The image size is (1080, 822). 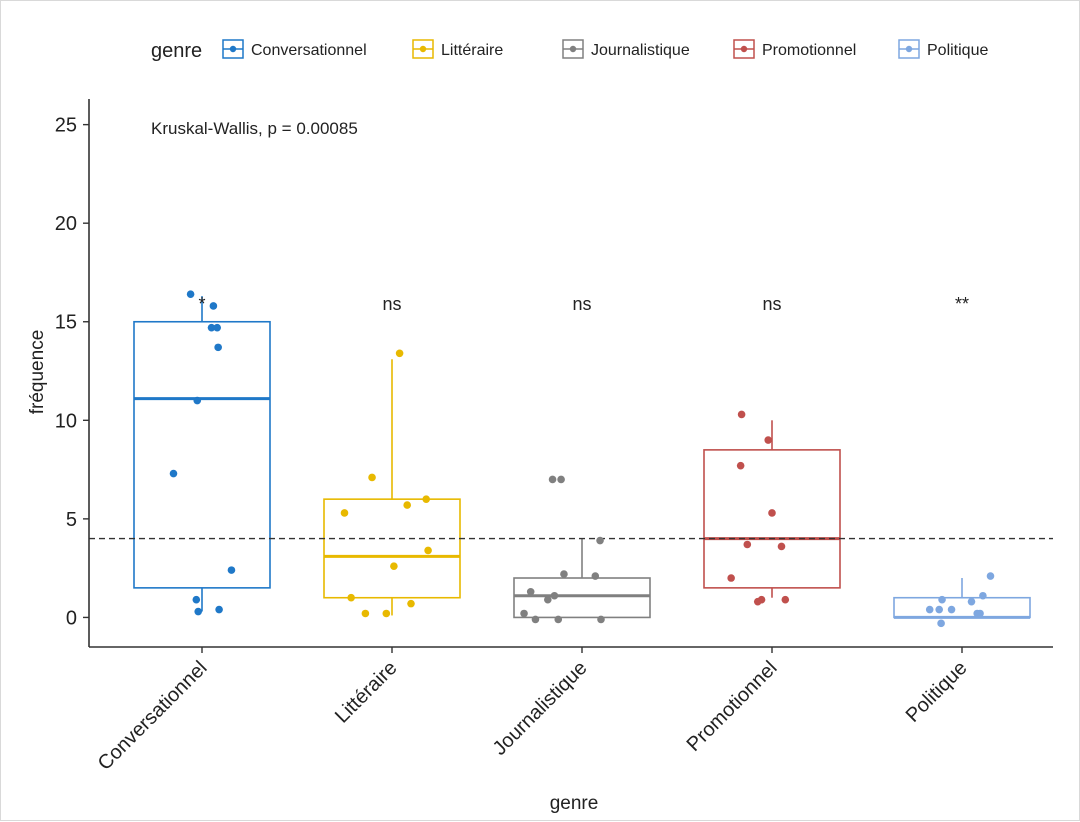 What do you see at coordinates (962, 304) in the screenshot?
I see `significance-label: **` at bounding box center [962, 304].